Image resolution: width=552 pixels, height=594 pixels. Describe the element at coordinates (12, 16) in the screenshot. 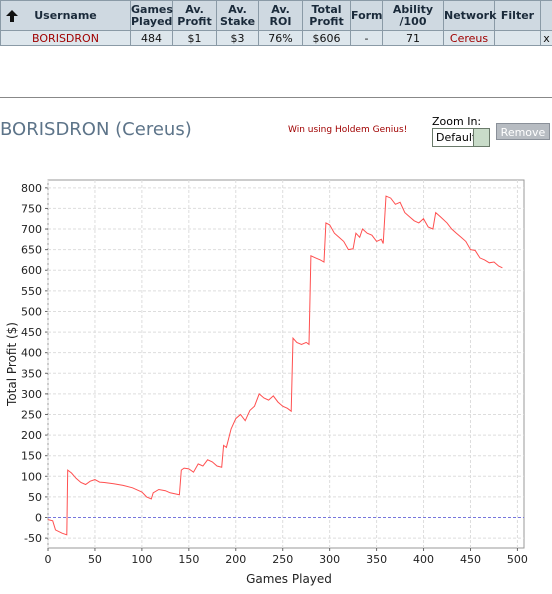

I see `sort-arrow` at that location.